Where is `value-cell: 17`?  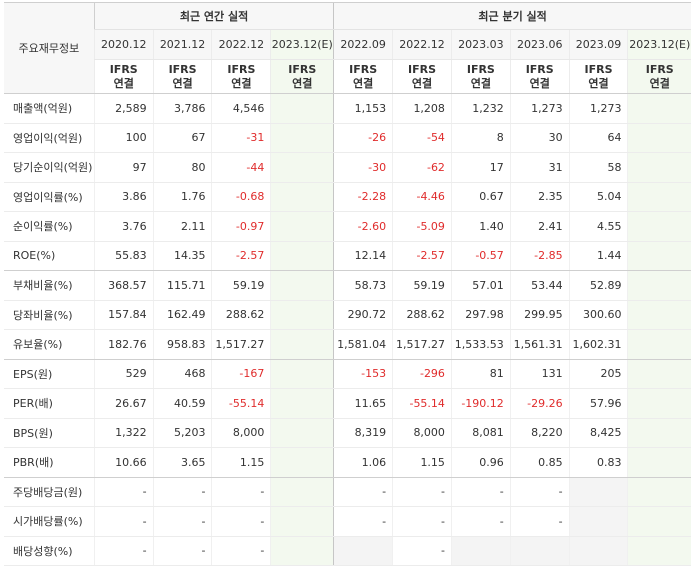 value-cell: 17 is located at coordinates (480, 167).